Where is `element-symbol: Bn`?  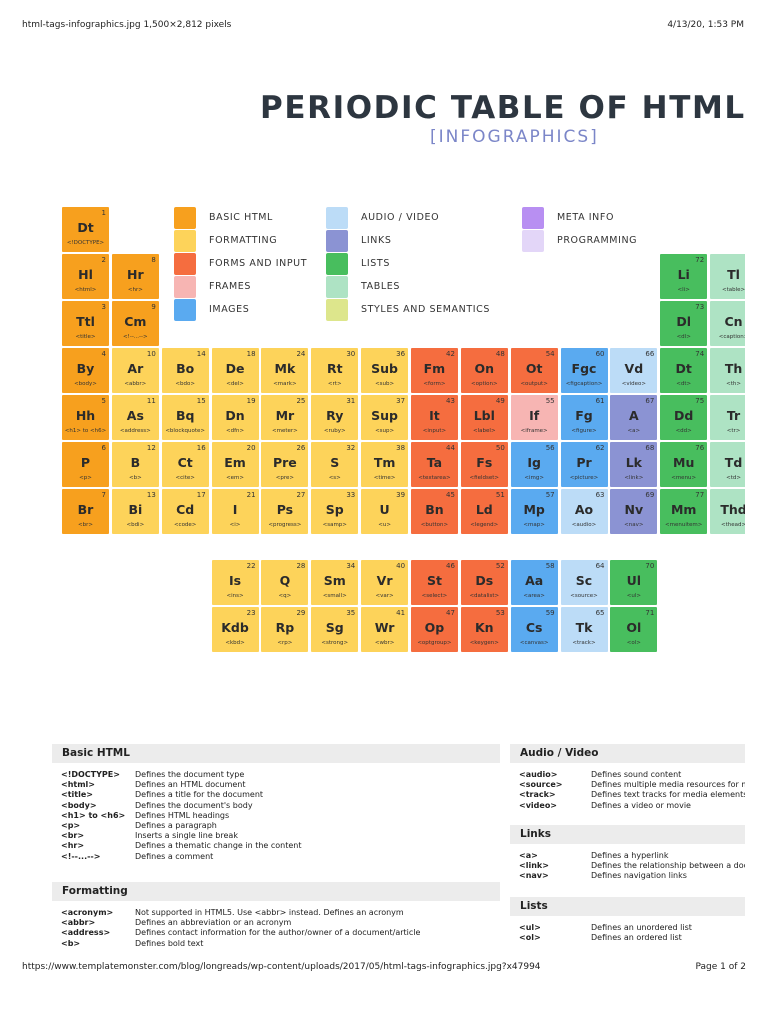
element-symbol: Bn is located at coordinates (434, 509).